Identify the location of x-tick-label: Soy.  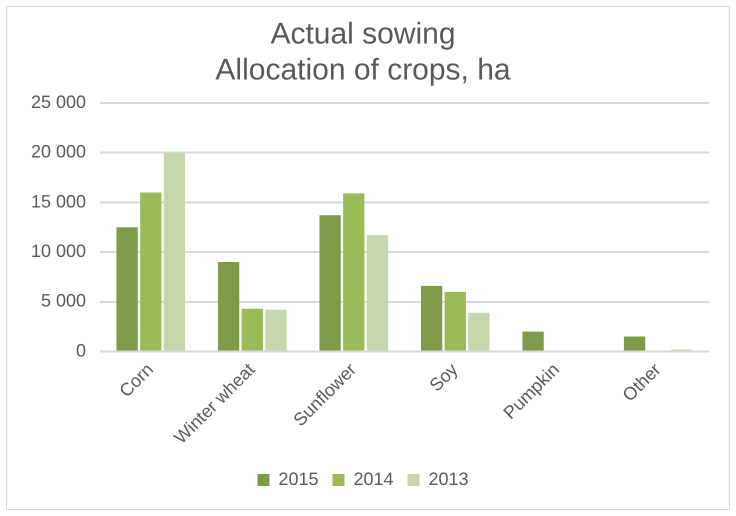
(444, 377).